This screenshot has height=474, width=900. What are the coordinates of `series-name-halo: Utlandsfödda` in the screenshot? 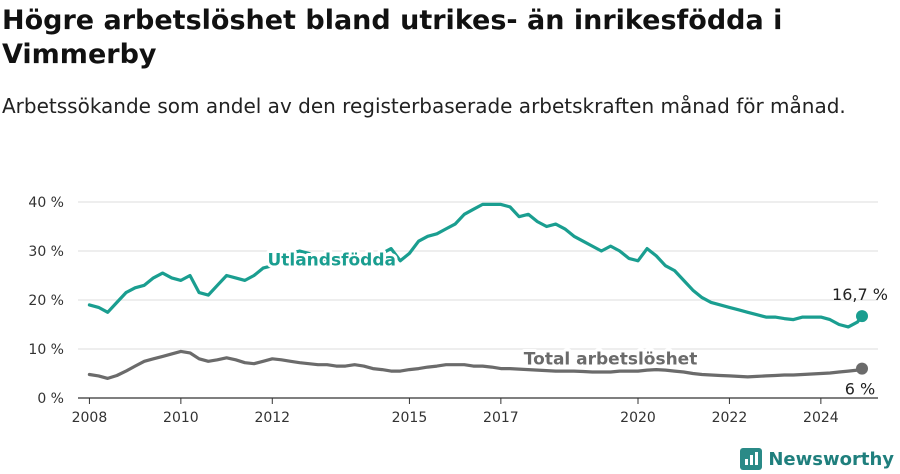 It's located at (331, 261).